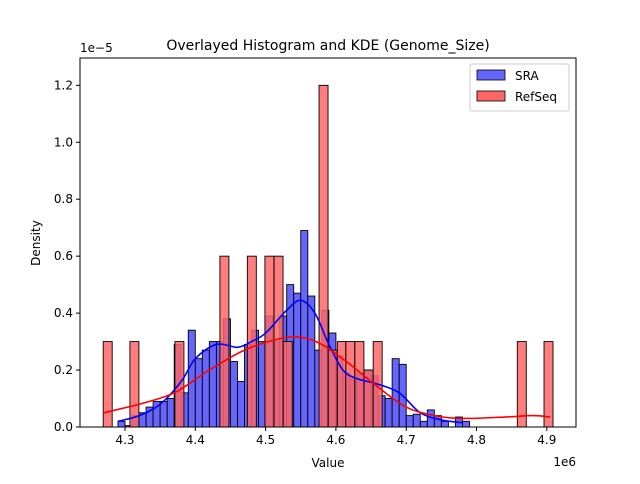  What do you see at coordinates (335, 440) in the screenshot?
I see `x-tick-label: 4.6` at bounding box center [335, 440].